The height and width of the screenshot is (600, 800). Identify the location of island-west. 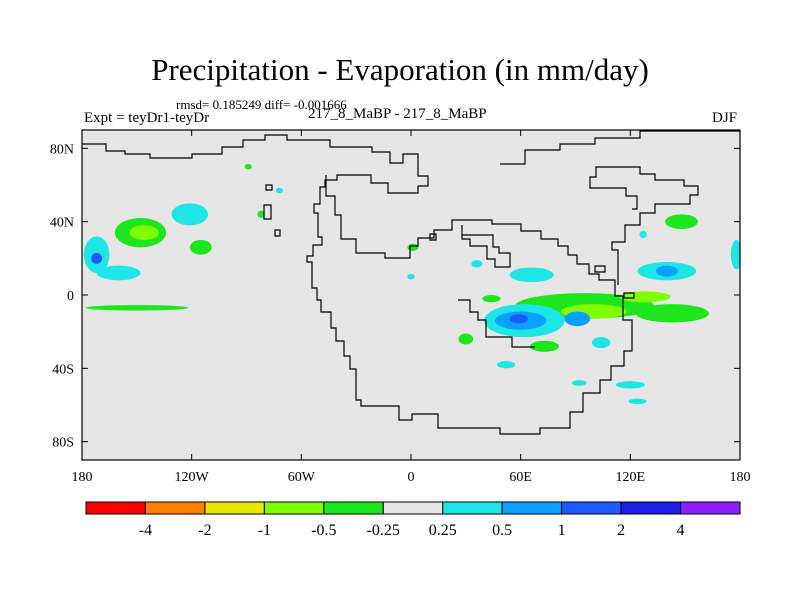
(267, 212).